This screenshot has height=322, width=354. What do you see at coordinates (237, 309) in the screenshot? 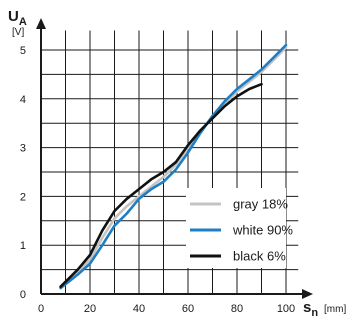
I see `x-tick-label-4: 80` at bounding box center [237, 309].